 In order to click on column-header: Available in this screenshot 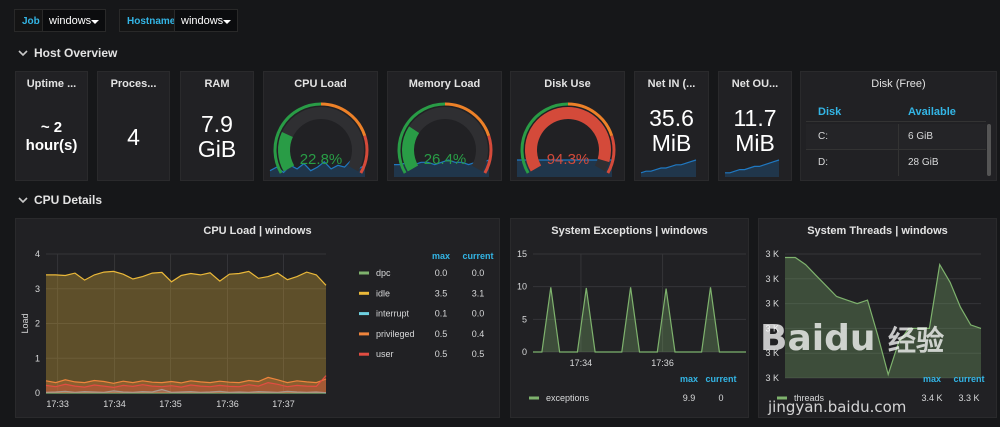, I will do `click(932, 112)`.